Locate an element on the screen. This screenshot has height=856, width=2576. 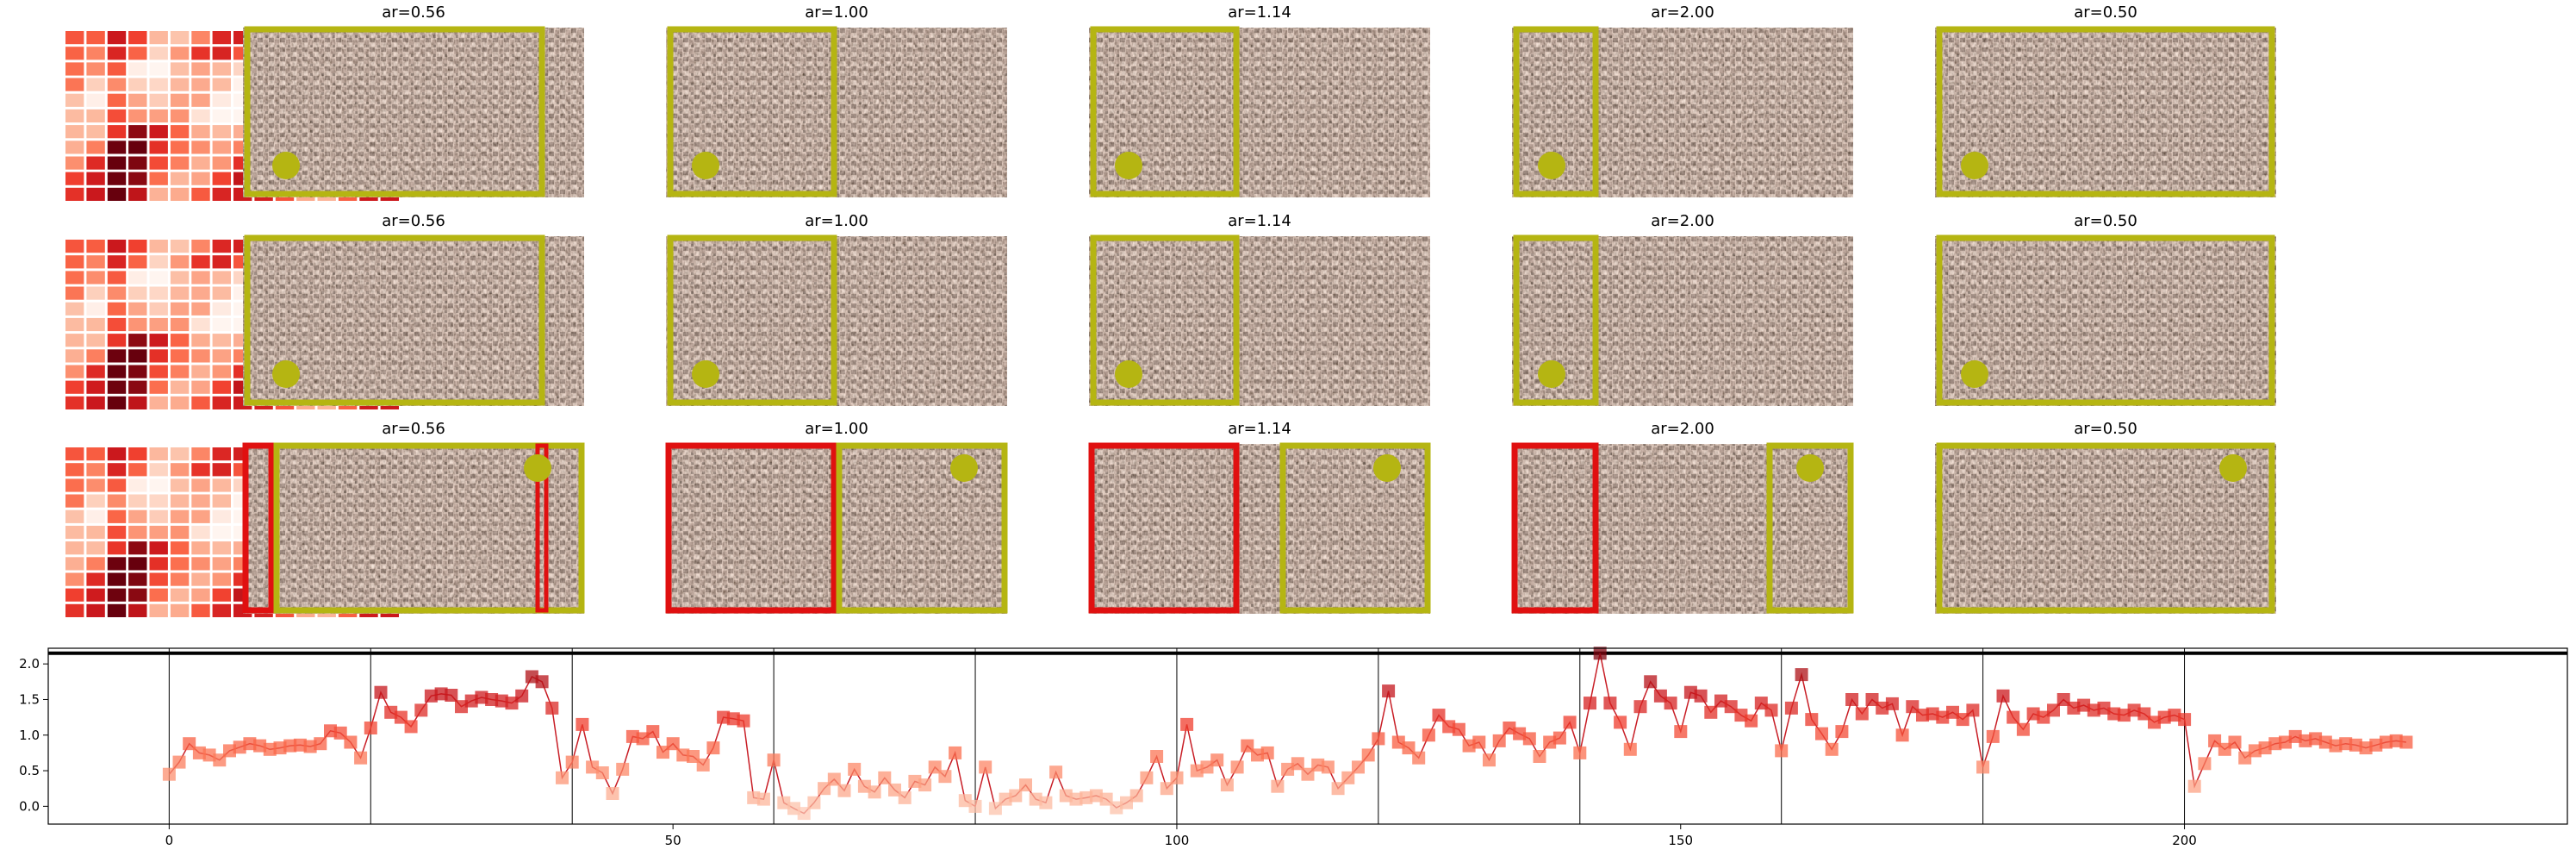
x-tick-label: 150 is located at coordinates (1681, 840).